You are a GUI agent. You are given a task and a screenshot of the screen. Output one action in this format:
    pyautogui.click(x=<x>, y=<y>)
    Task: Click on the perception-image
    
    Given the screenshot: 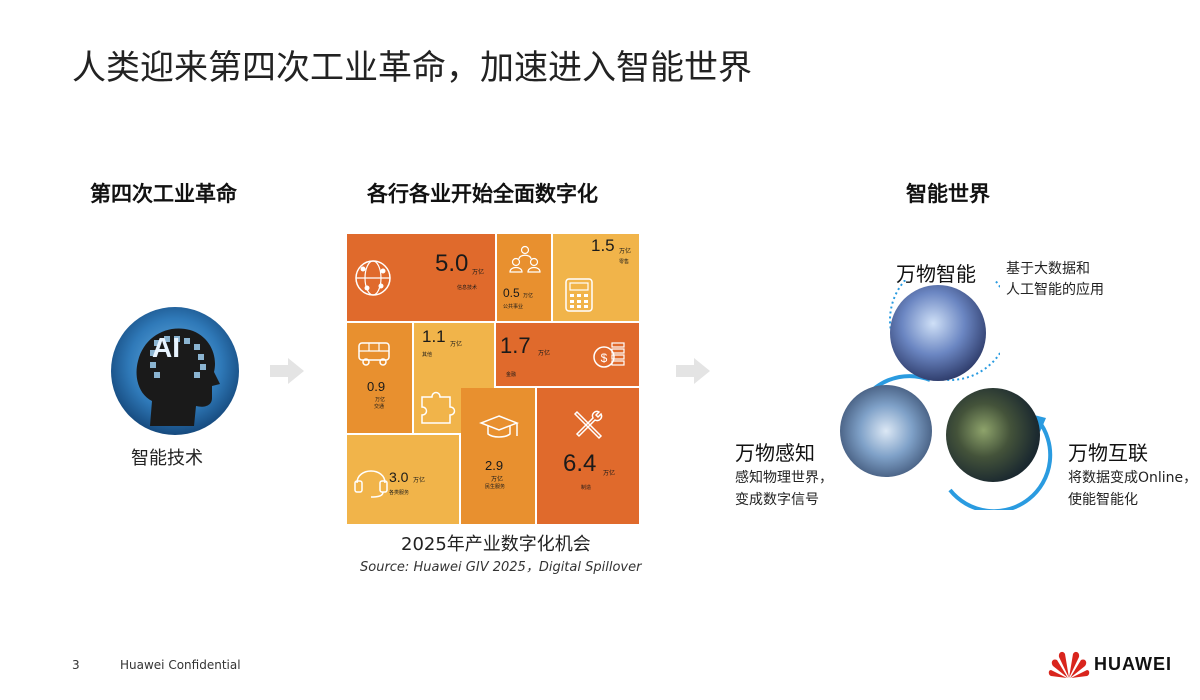 What is the action you would take?
    pyautogui.click(x=886, y=431)
    